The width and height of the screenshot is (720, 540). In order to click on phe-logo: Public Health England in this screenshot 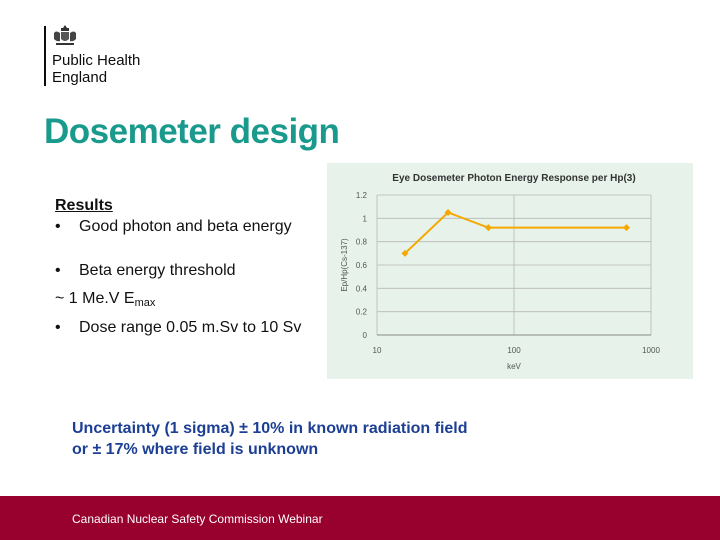, I will do `click(109, 57)`.